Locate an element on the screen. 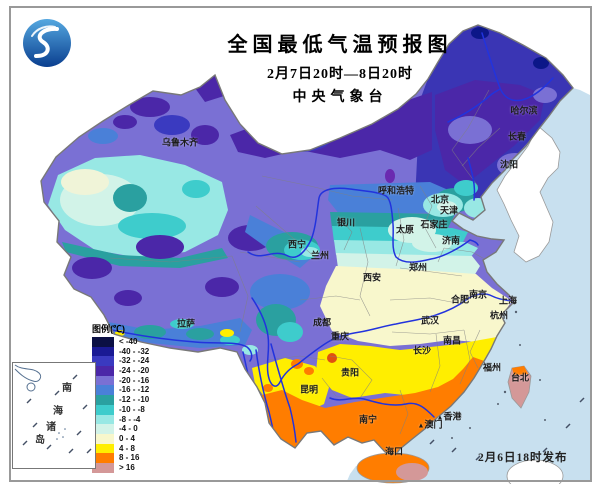  inset-map is located at coordinates (53, 409).